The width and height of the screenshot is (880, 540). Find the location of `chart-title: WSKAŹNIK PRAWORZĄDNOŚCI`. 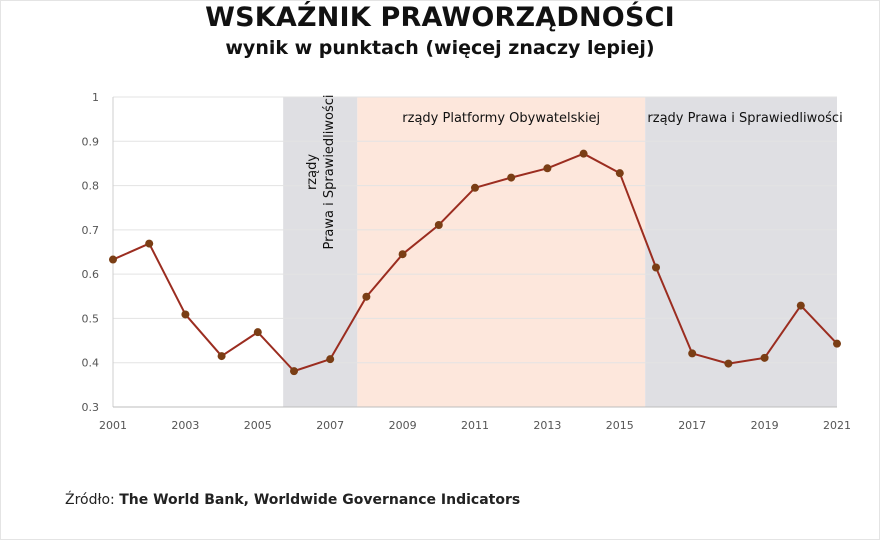

chart-title: WSKAŹNIK PRAWORZĄDNOŚCI is located at coordinates (440, 17).